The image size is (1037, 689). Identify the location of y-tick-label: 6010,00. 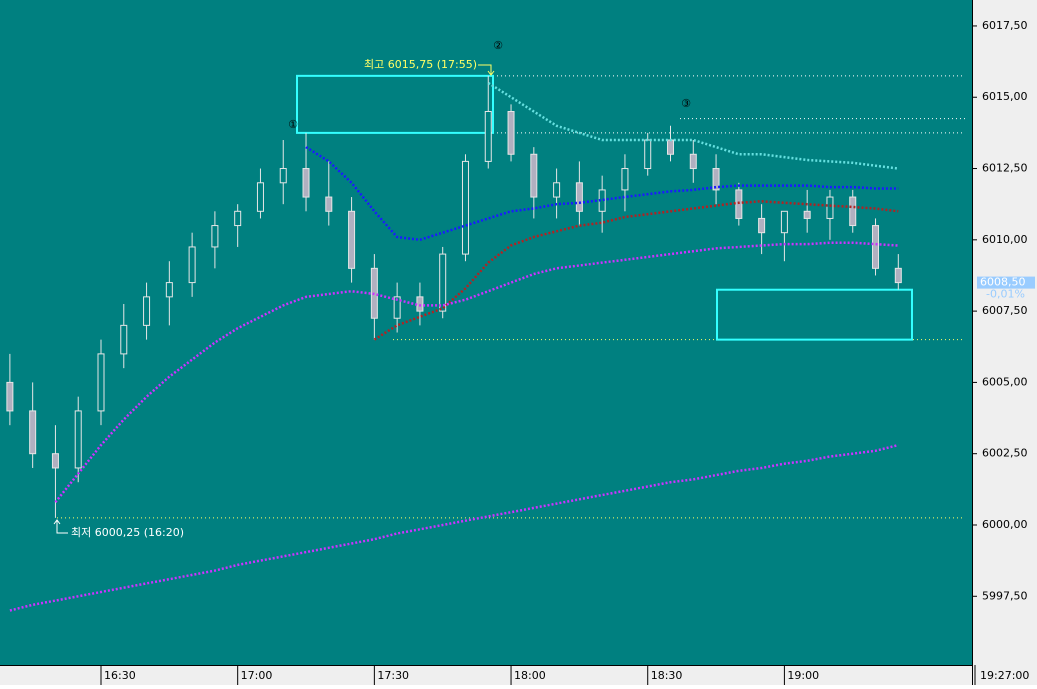
(1005, 239).